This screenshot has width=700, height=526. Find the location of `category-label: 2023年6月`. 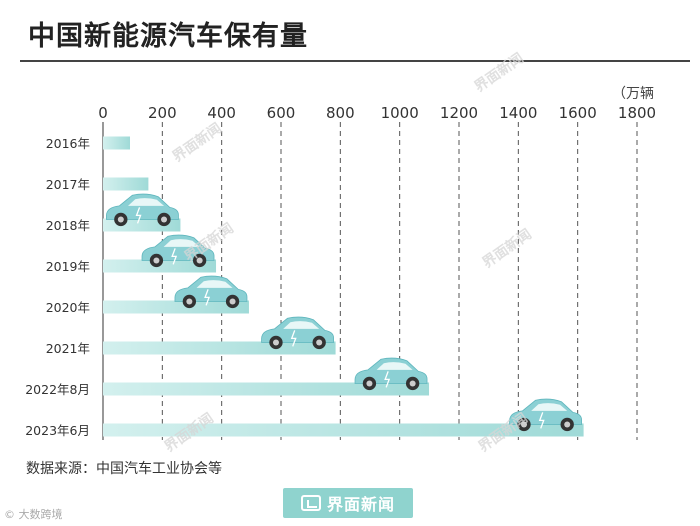

category-label: 2023年6月 is located at coordinates (57, 430).